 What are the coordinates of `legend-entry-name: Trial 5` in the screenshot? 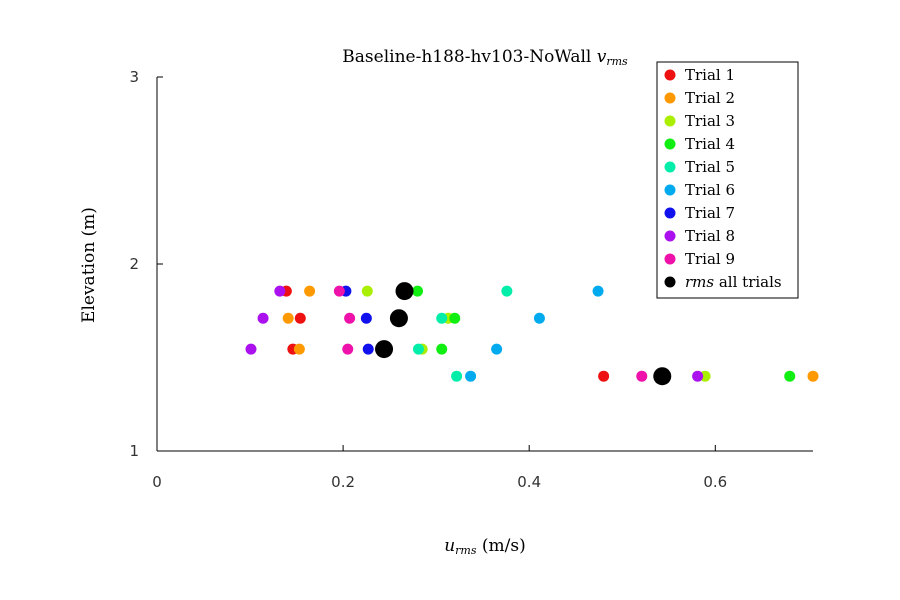 It's located at (710, 167).